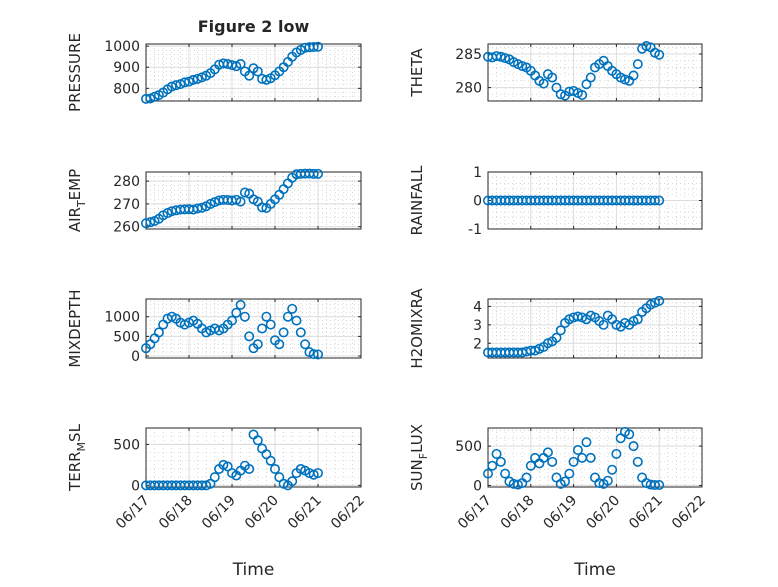 This screenshot has height=587, width=778. What do you see at coordinates (555, 201) in the screenshot?
I see `panel-rainfall: -1 0 1 RAINFALL` at bounding box center [555, 201].